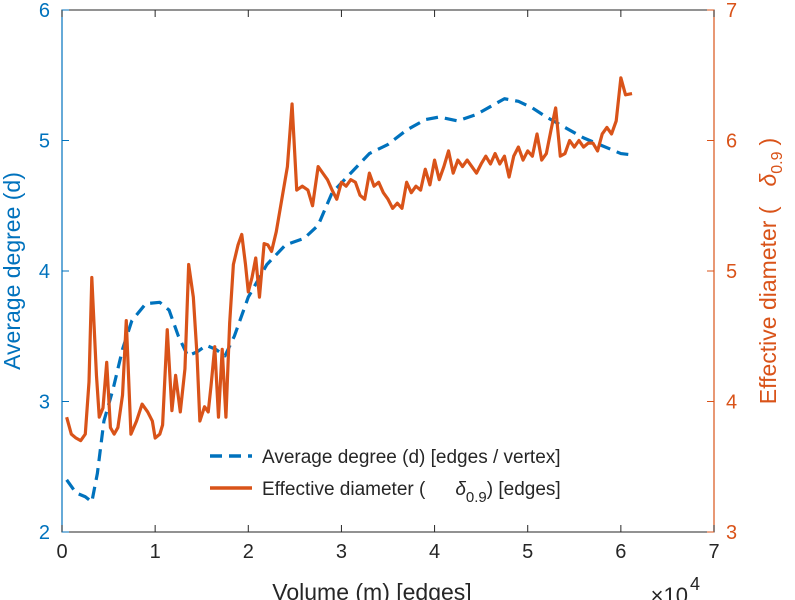 The image size is (795, 600). What do you see at coordinates (411, 457) in the screenshot?
I see `legend-label-avg-degree: Average degree (d) [edges / vertex]` at bounding box center [411, 457].